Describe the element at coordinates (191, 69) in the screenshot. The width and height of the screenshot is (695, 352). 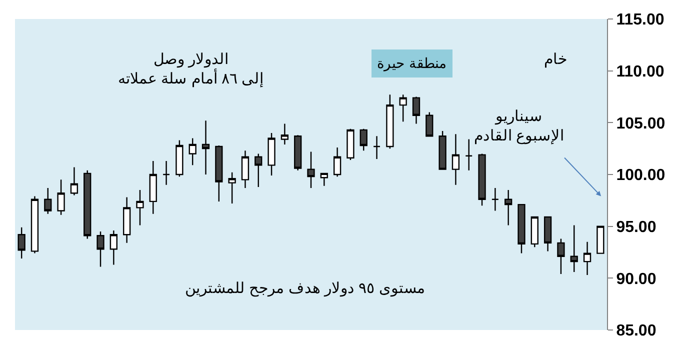
I see `annotation: الدولار وصل إلى ٨٦ أمام سلة عملاته` at that location.